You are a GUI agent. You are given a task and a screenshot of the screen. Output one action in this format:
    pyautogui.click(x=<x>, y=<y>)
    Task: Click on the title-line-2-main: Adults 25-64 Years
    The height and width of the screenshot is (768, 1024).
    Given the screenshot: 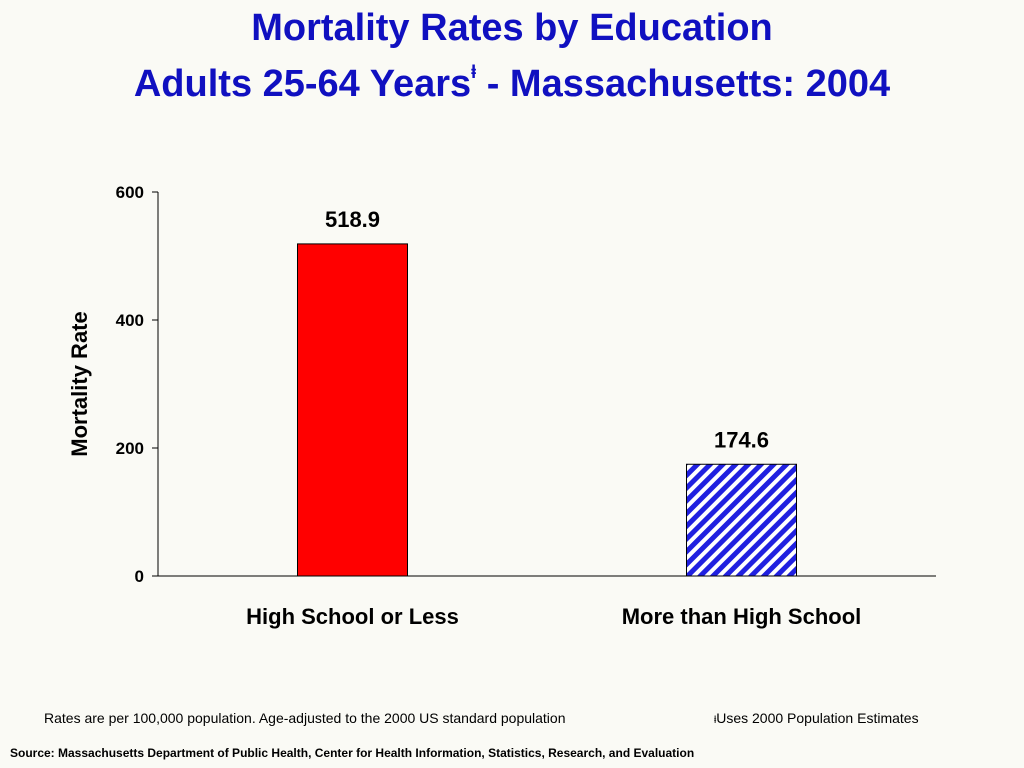 What is the action you would take?
    pyautogui.click(x=302, y=84)
    